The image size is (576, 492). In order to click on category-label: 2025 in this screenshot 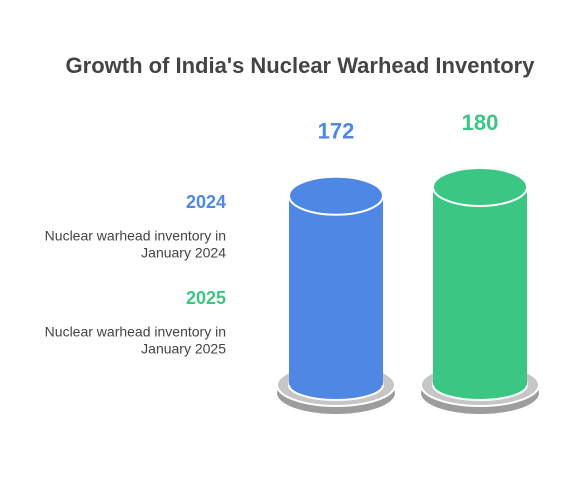, I will do `click(206, 298)`.